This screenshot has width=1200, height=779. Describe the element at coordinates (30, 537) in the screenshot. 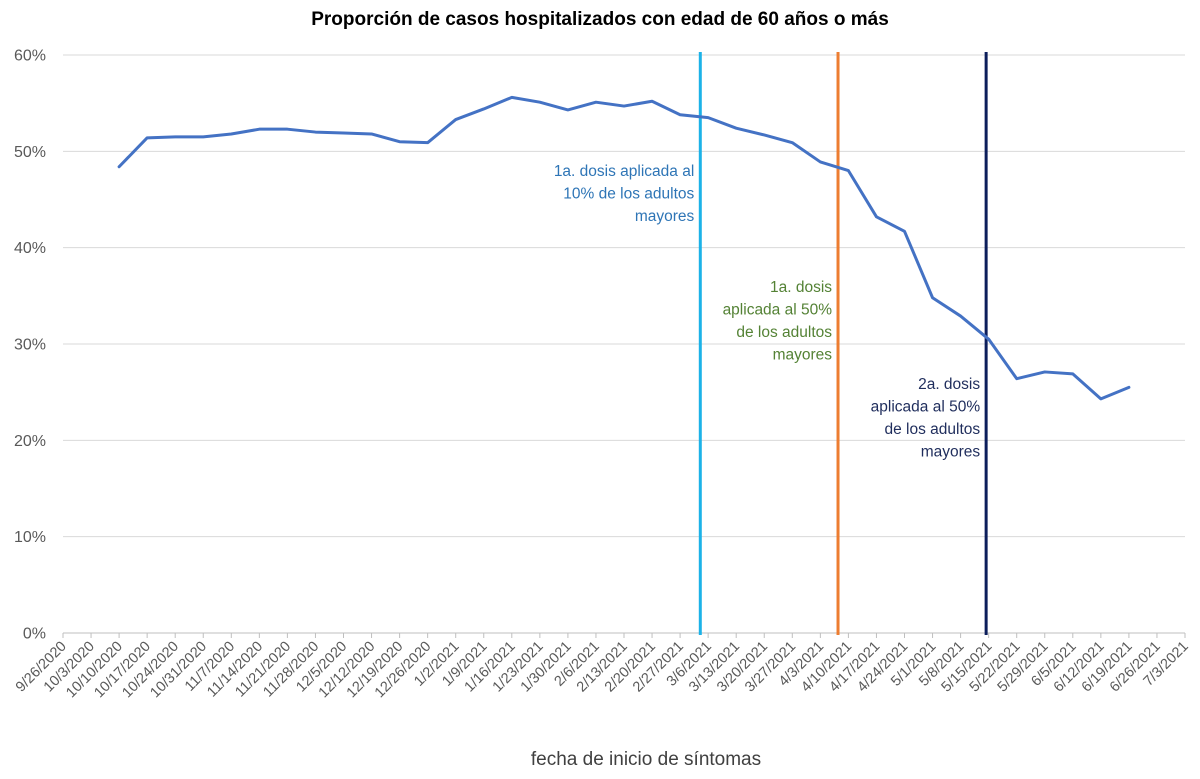

I see `y-tick-label: 10%` at that location.